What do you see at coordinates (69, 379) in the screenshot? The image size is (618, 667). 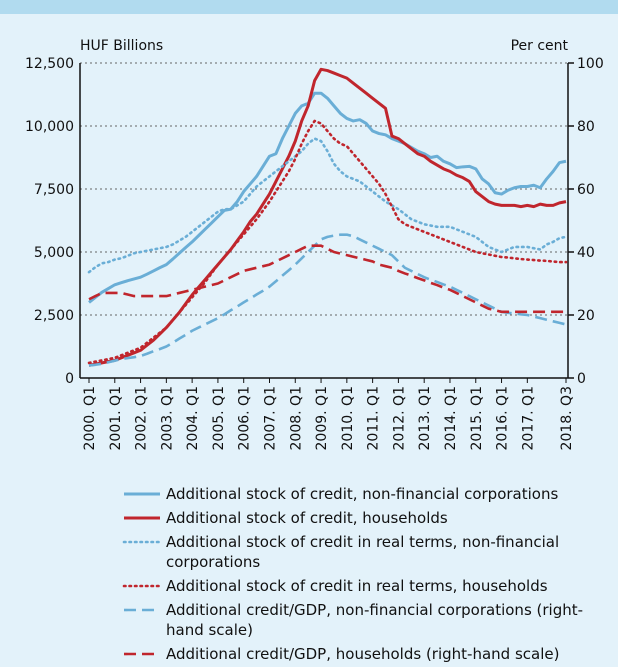 I see `y-tick-label: 0` at bounding box center [69, 379].